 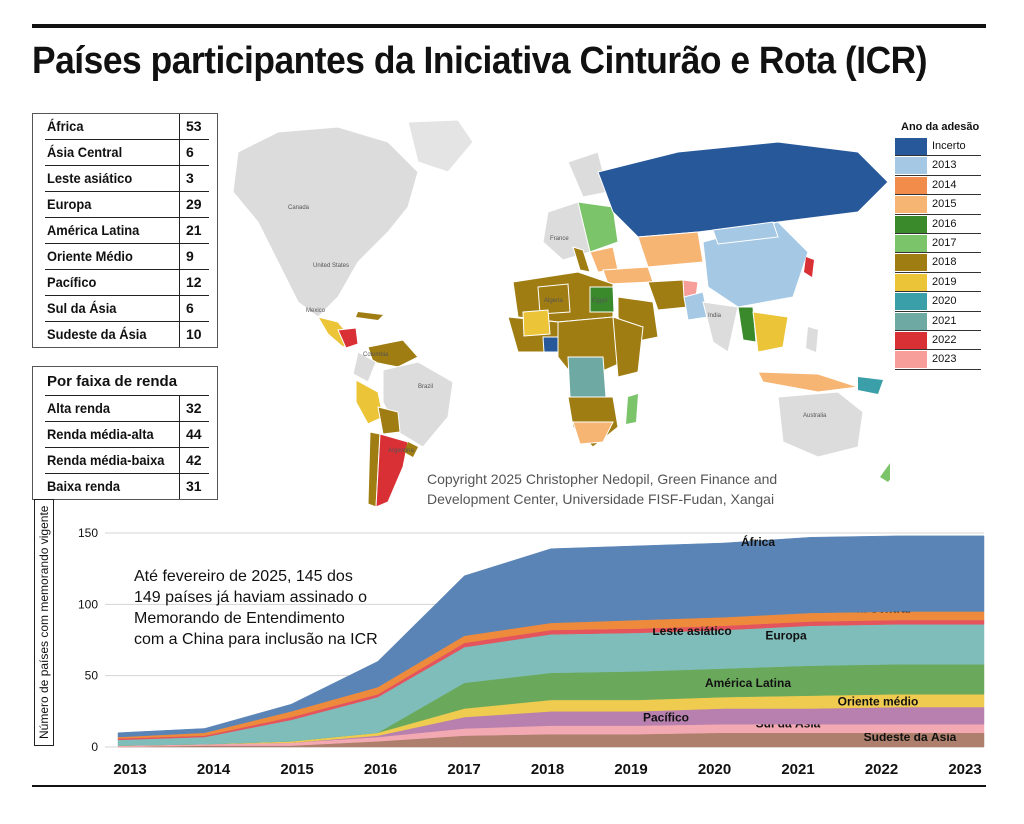 I want to click on map-china, so click(x=755, y=264).